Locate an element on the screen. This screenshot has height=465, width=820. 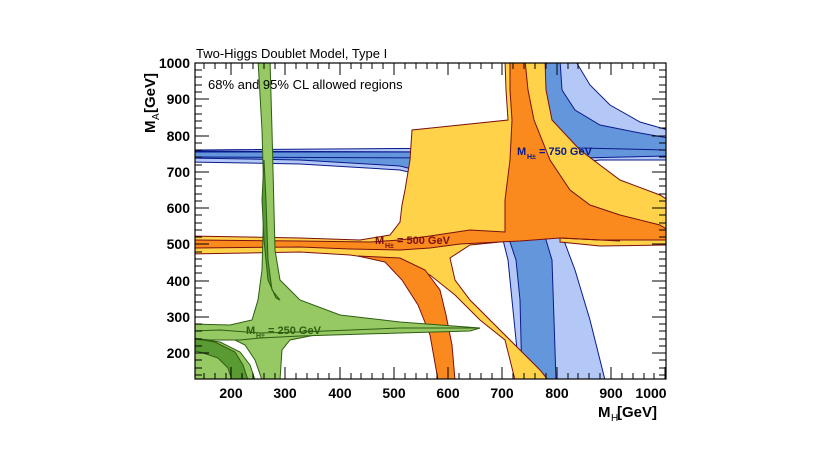
y-label-m: M is located at coordinates (150, 127).